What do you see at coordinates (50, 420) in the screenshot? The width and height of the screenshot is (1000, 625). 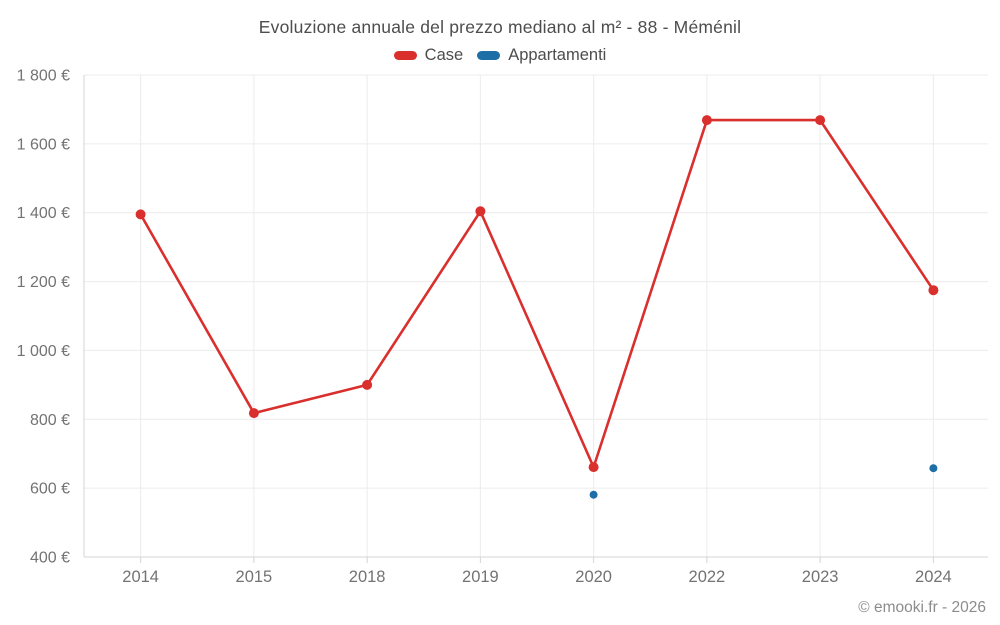 I see `y-axis-tick-label: 800 €` at bounding box center [50, 420].